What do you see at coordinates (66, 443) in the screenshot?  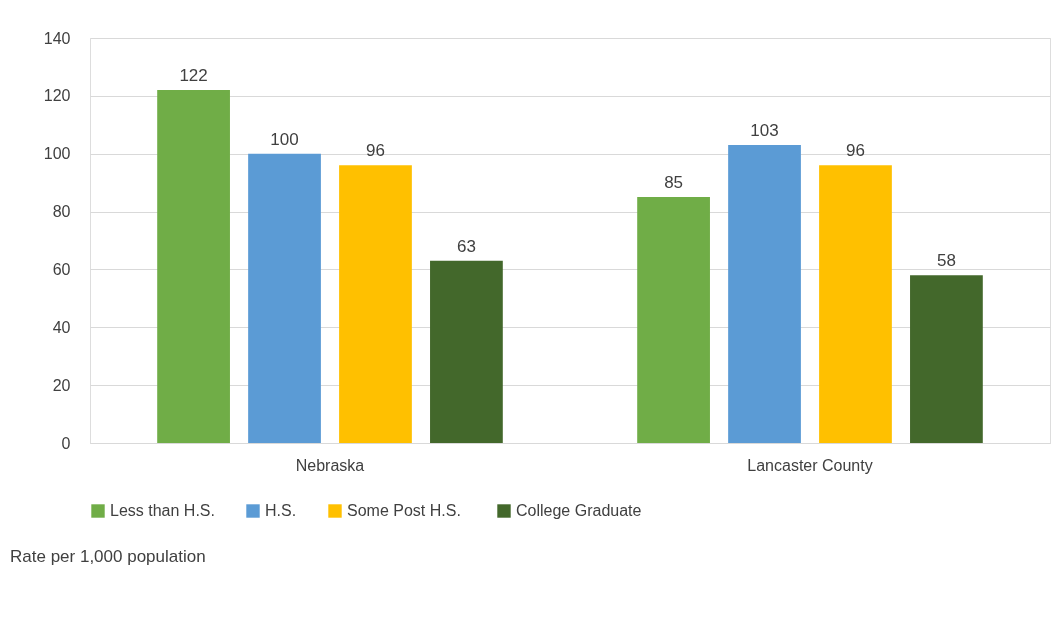 I see `y-tick-label: 0` at bounding box center [66, 443].